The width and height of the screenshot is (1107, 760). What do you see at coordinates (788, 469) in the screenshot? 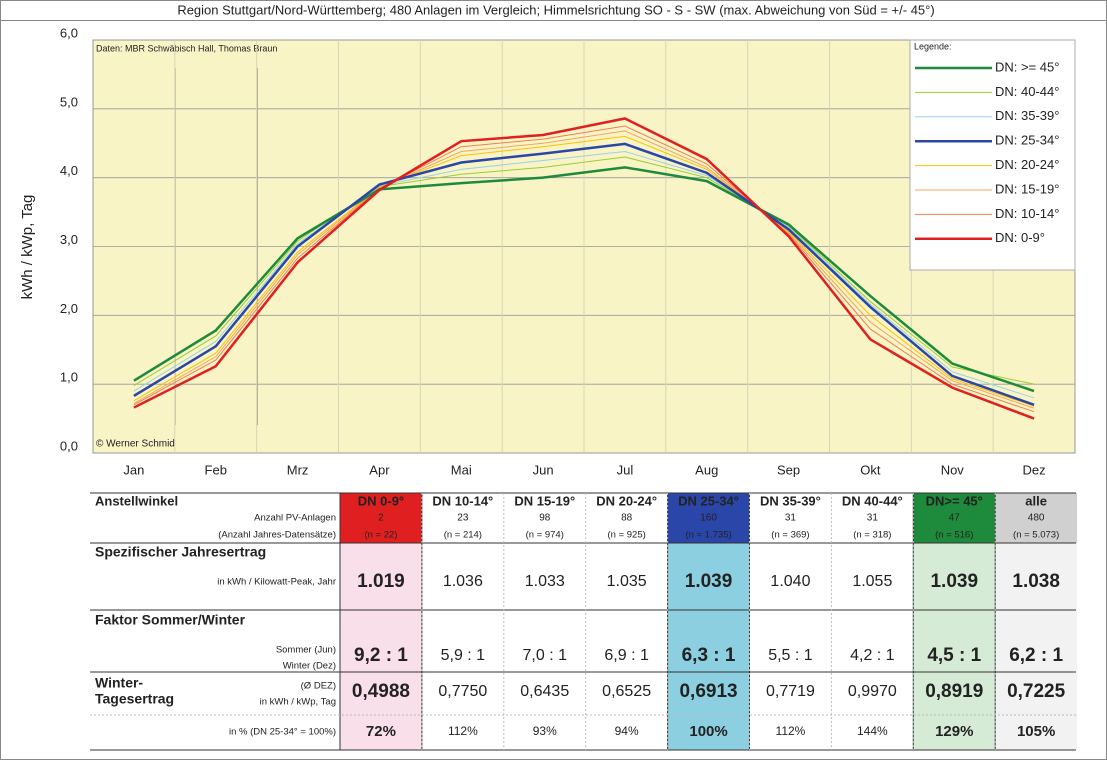
I see `x-tick-label: Sep` at bounding box center [788, 469].